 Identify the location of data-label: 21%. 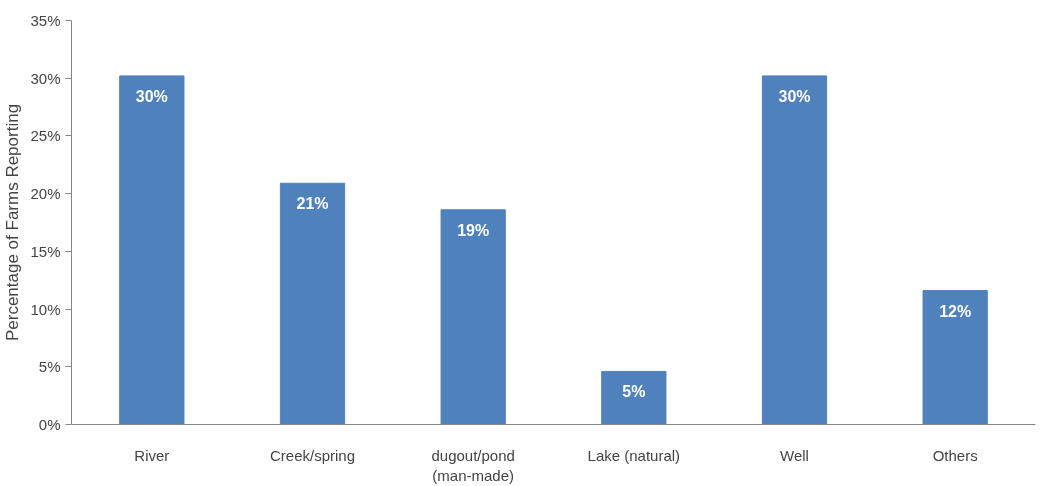
(312, 204).